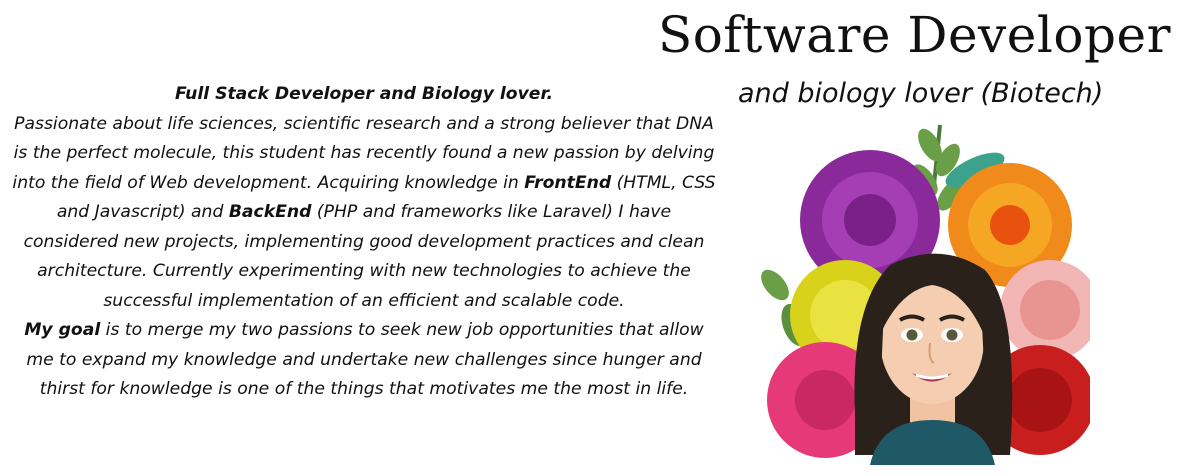  Describe the element at coordinates (386, 197) in the screenshot. I see `bio-text-1b: (HTML, CSS and Javascript) and` at that location.